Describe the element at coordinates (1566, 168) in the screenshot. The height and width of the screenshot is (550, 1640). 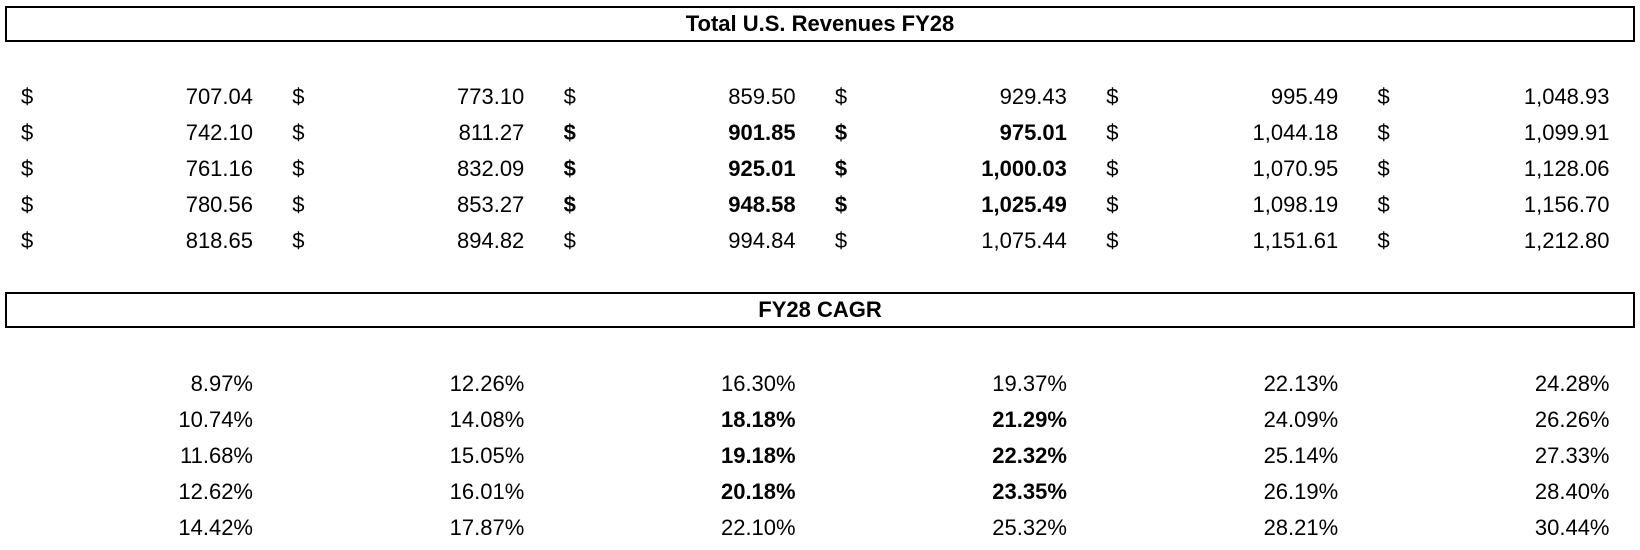
I see `revenue-cell: 1,128.06` at that location.